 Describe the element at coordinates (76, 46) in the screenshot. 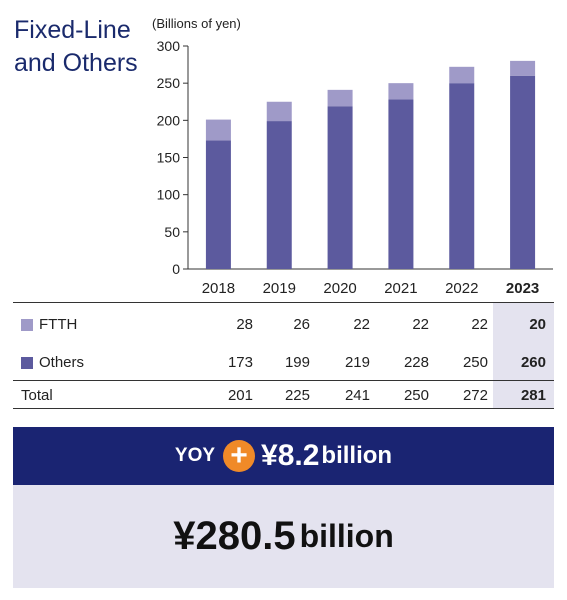

I see `chart-title: Fixed-Line and Others` at that location.